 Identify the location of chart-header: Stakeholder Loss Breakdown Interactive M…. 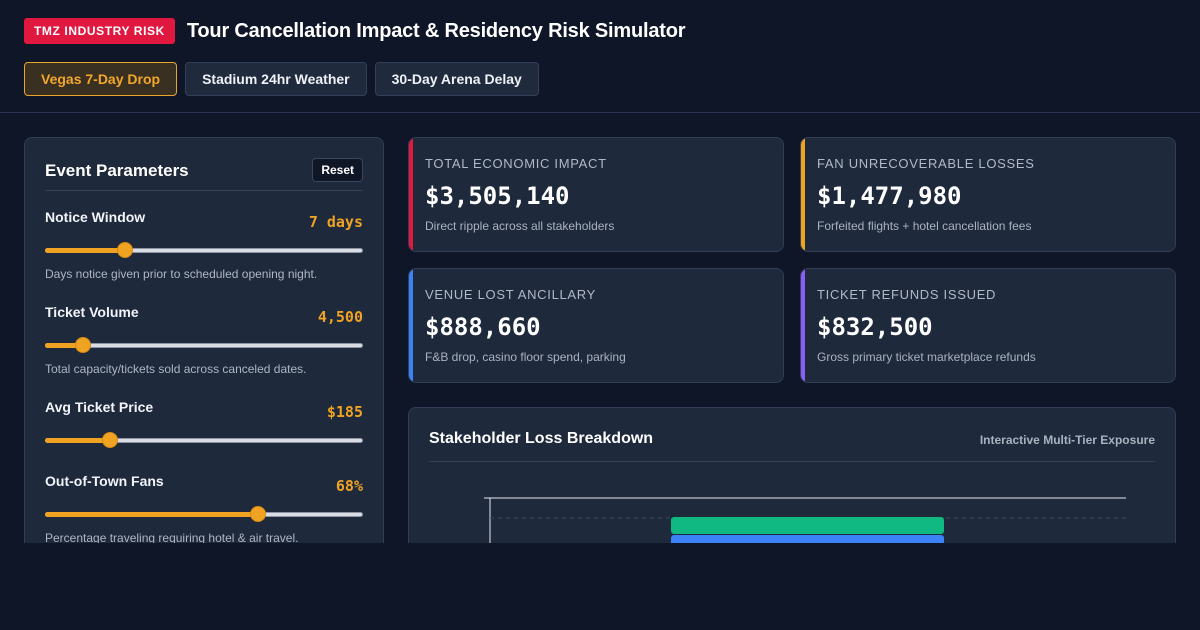
(792, 446).